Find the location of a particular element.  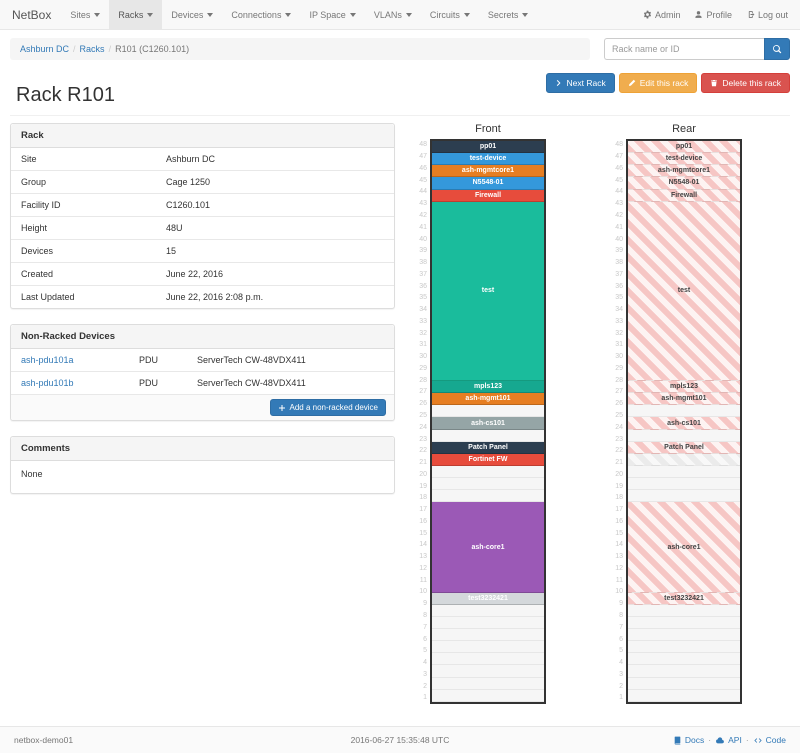

nav-item-vlans: VLANs is located at coordinates (393, 14).